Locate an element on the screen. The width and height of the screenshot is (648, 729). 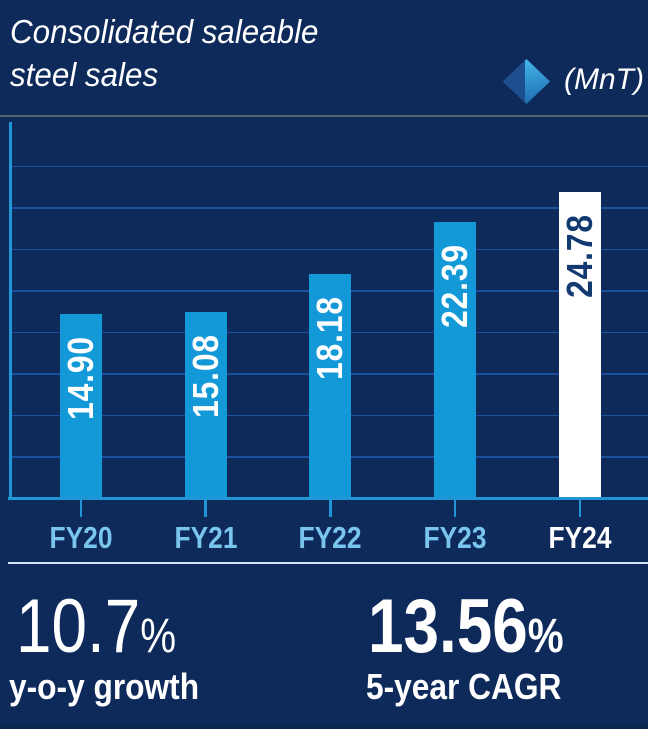
bar-value-label: 18.18 is located at coordinates (330, 337).